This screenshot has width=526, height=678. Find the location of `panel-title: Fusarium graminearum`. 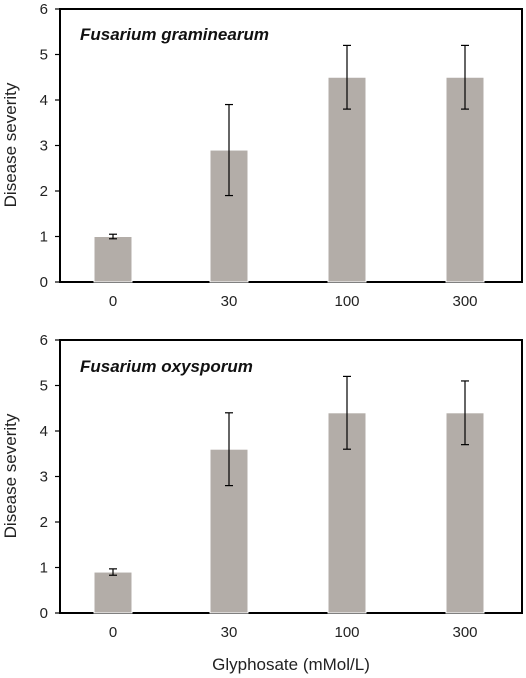

panel-title: Fusarium graminearum is located at coordinates (174, 34).